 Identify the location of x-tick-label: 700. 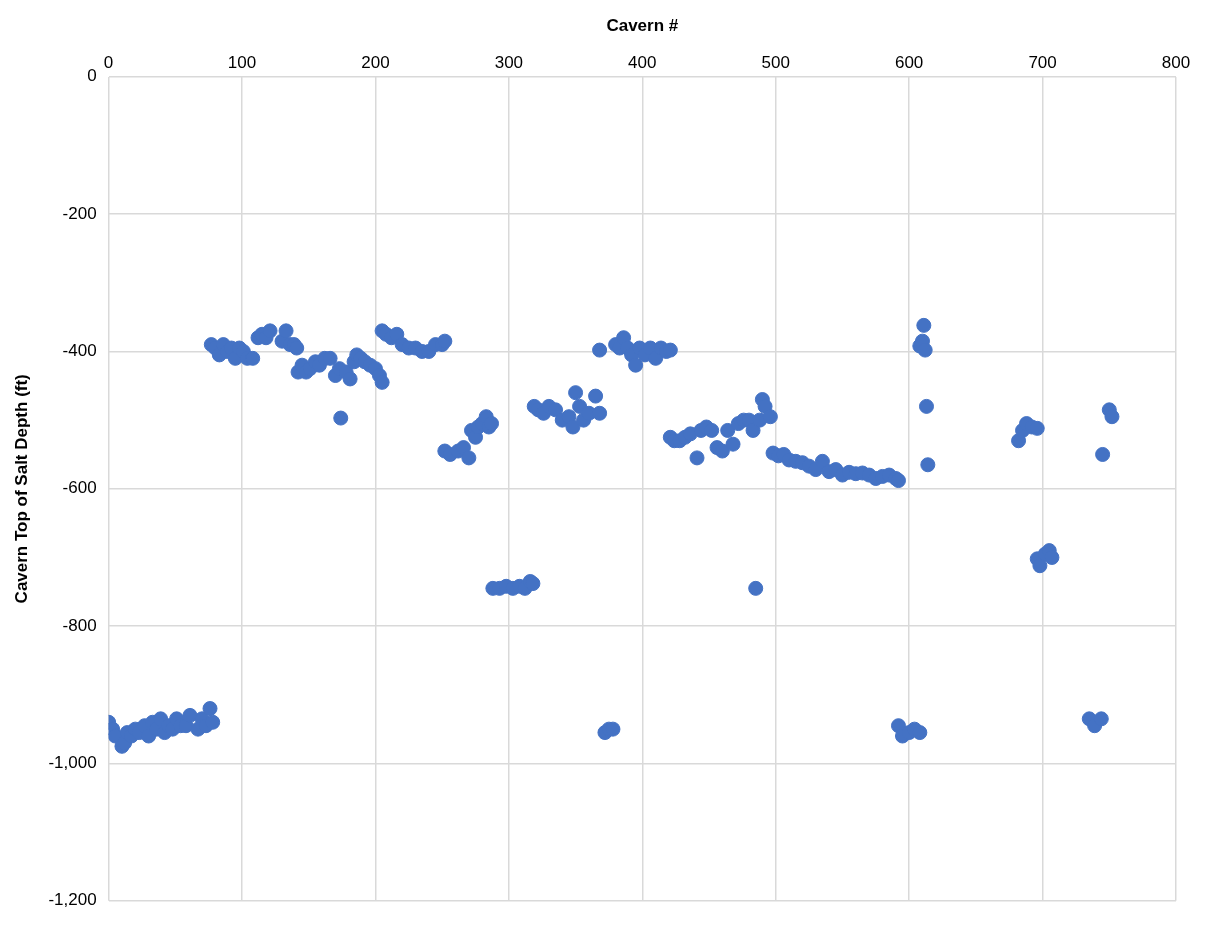
(1042, 63).